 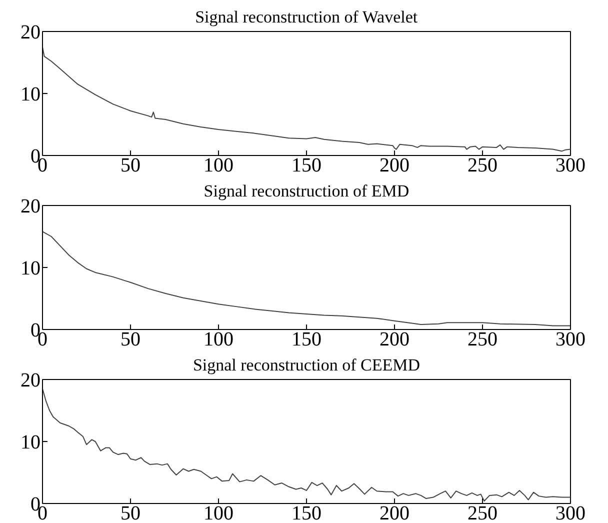 What do you see at coordinates (307, 191) in the screenshot?
I see `chart-title: Signal reconstruction of EMD` at bounding box center [307, 191].